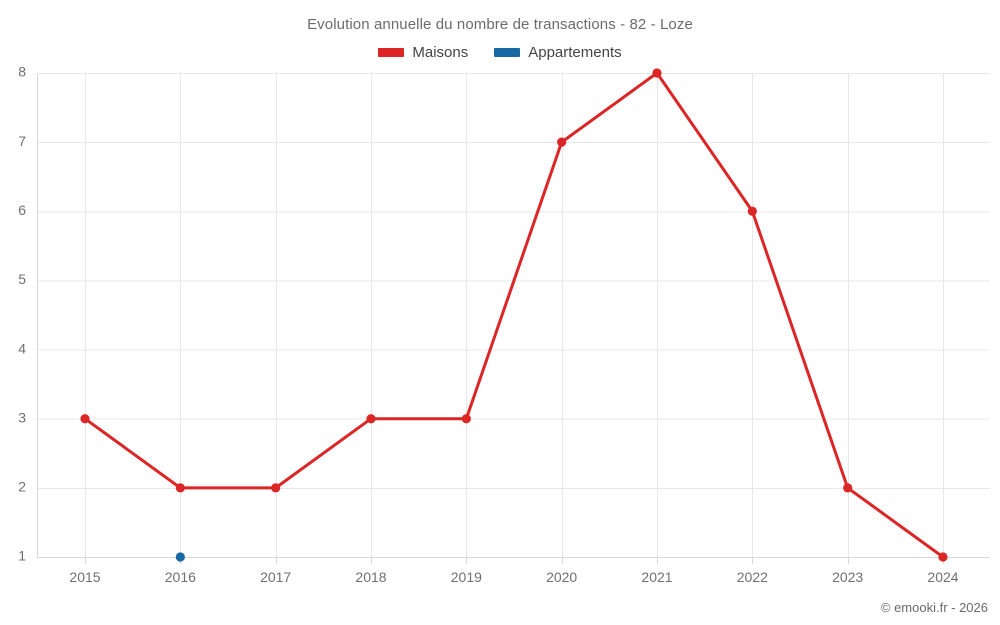 This screenshot has height=625, width=1000. I want to click on y-tick-label: 1, so click(22, 556).